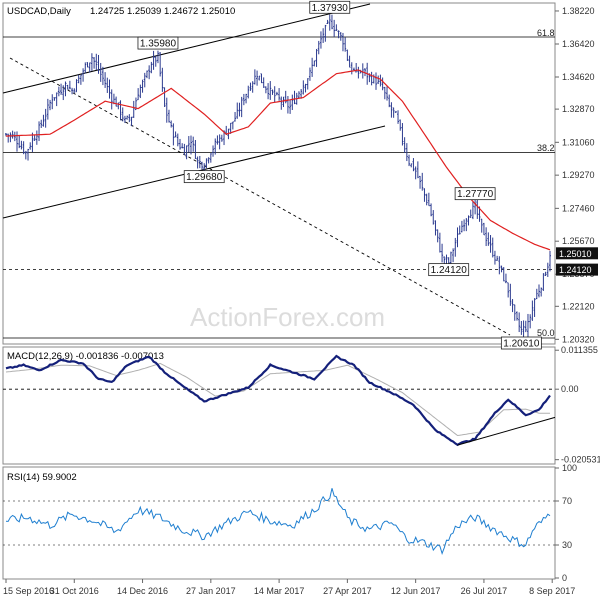 This screenshot has height=600, width=600. I want to click on price-annotation: 1.35980, so click(158, 43).